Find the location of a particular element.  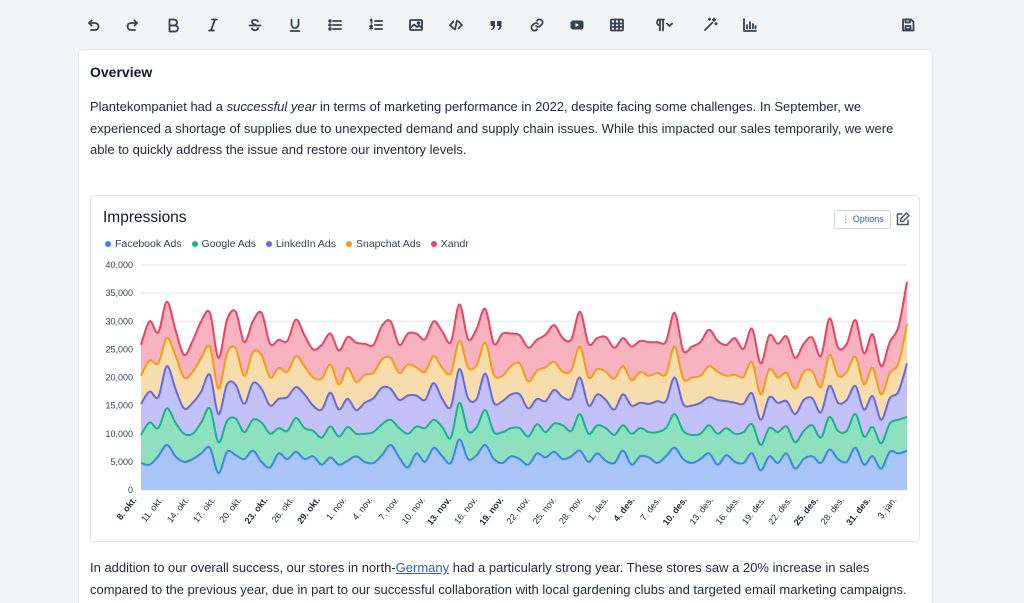

legend-label: Xandr is located at coordinates (454, 244).